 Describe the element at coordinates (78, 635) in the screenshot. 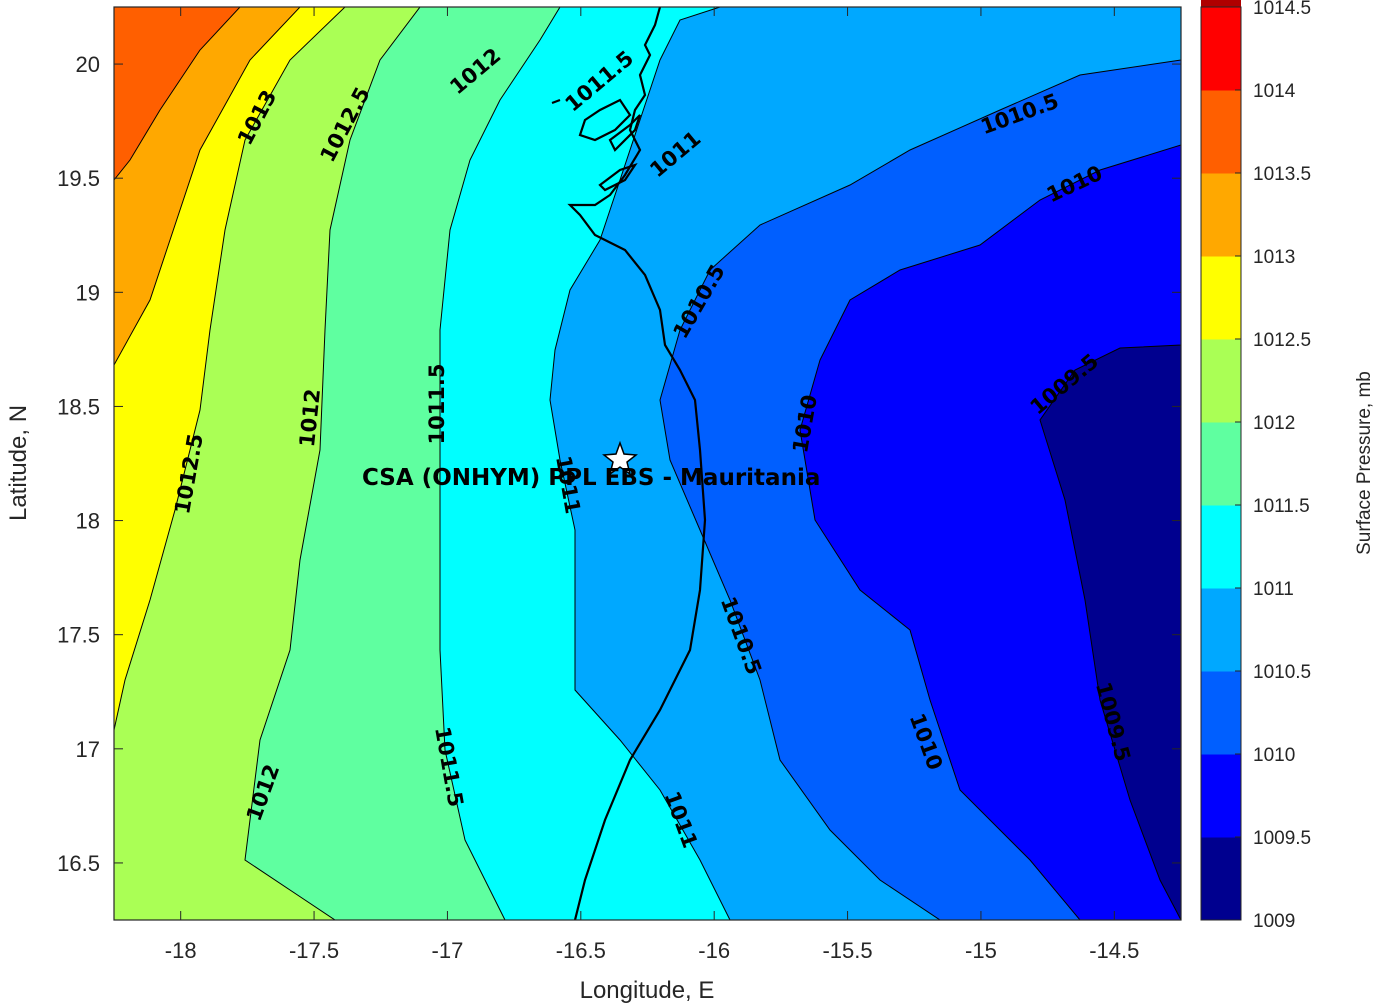

I see `y-tick-label: 17.5` at that location.